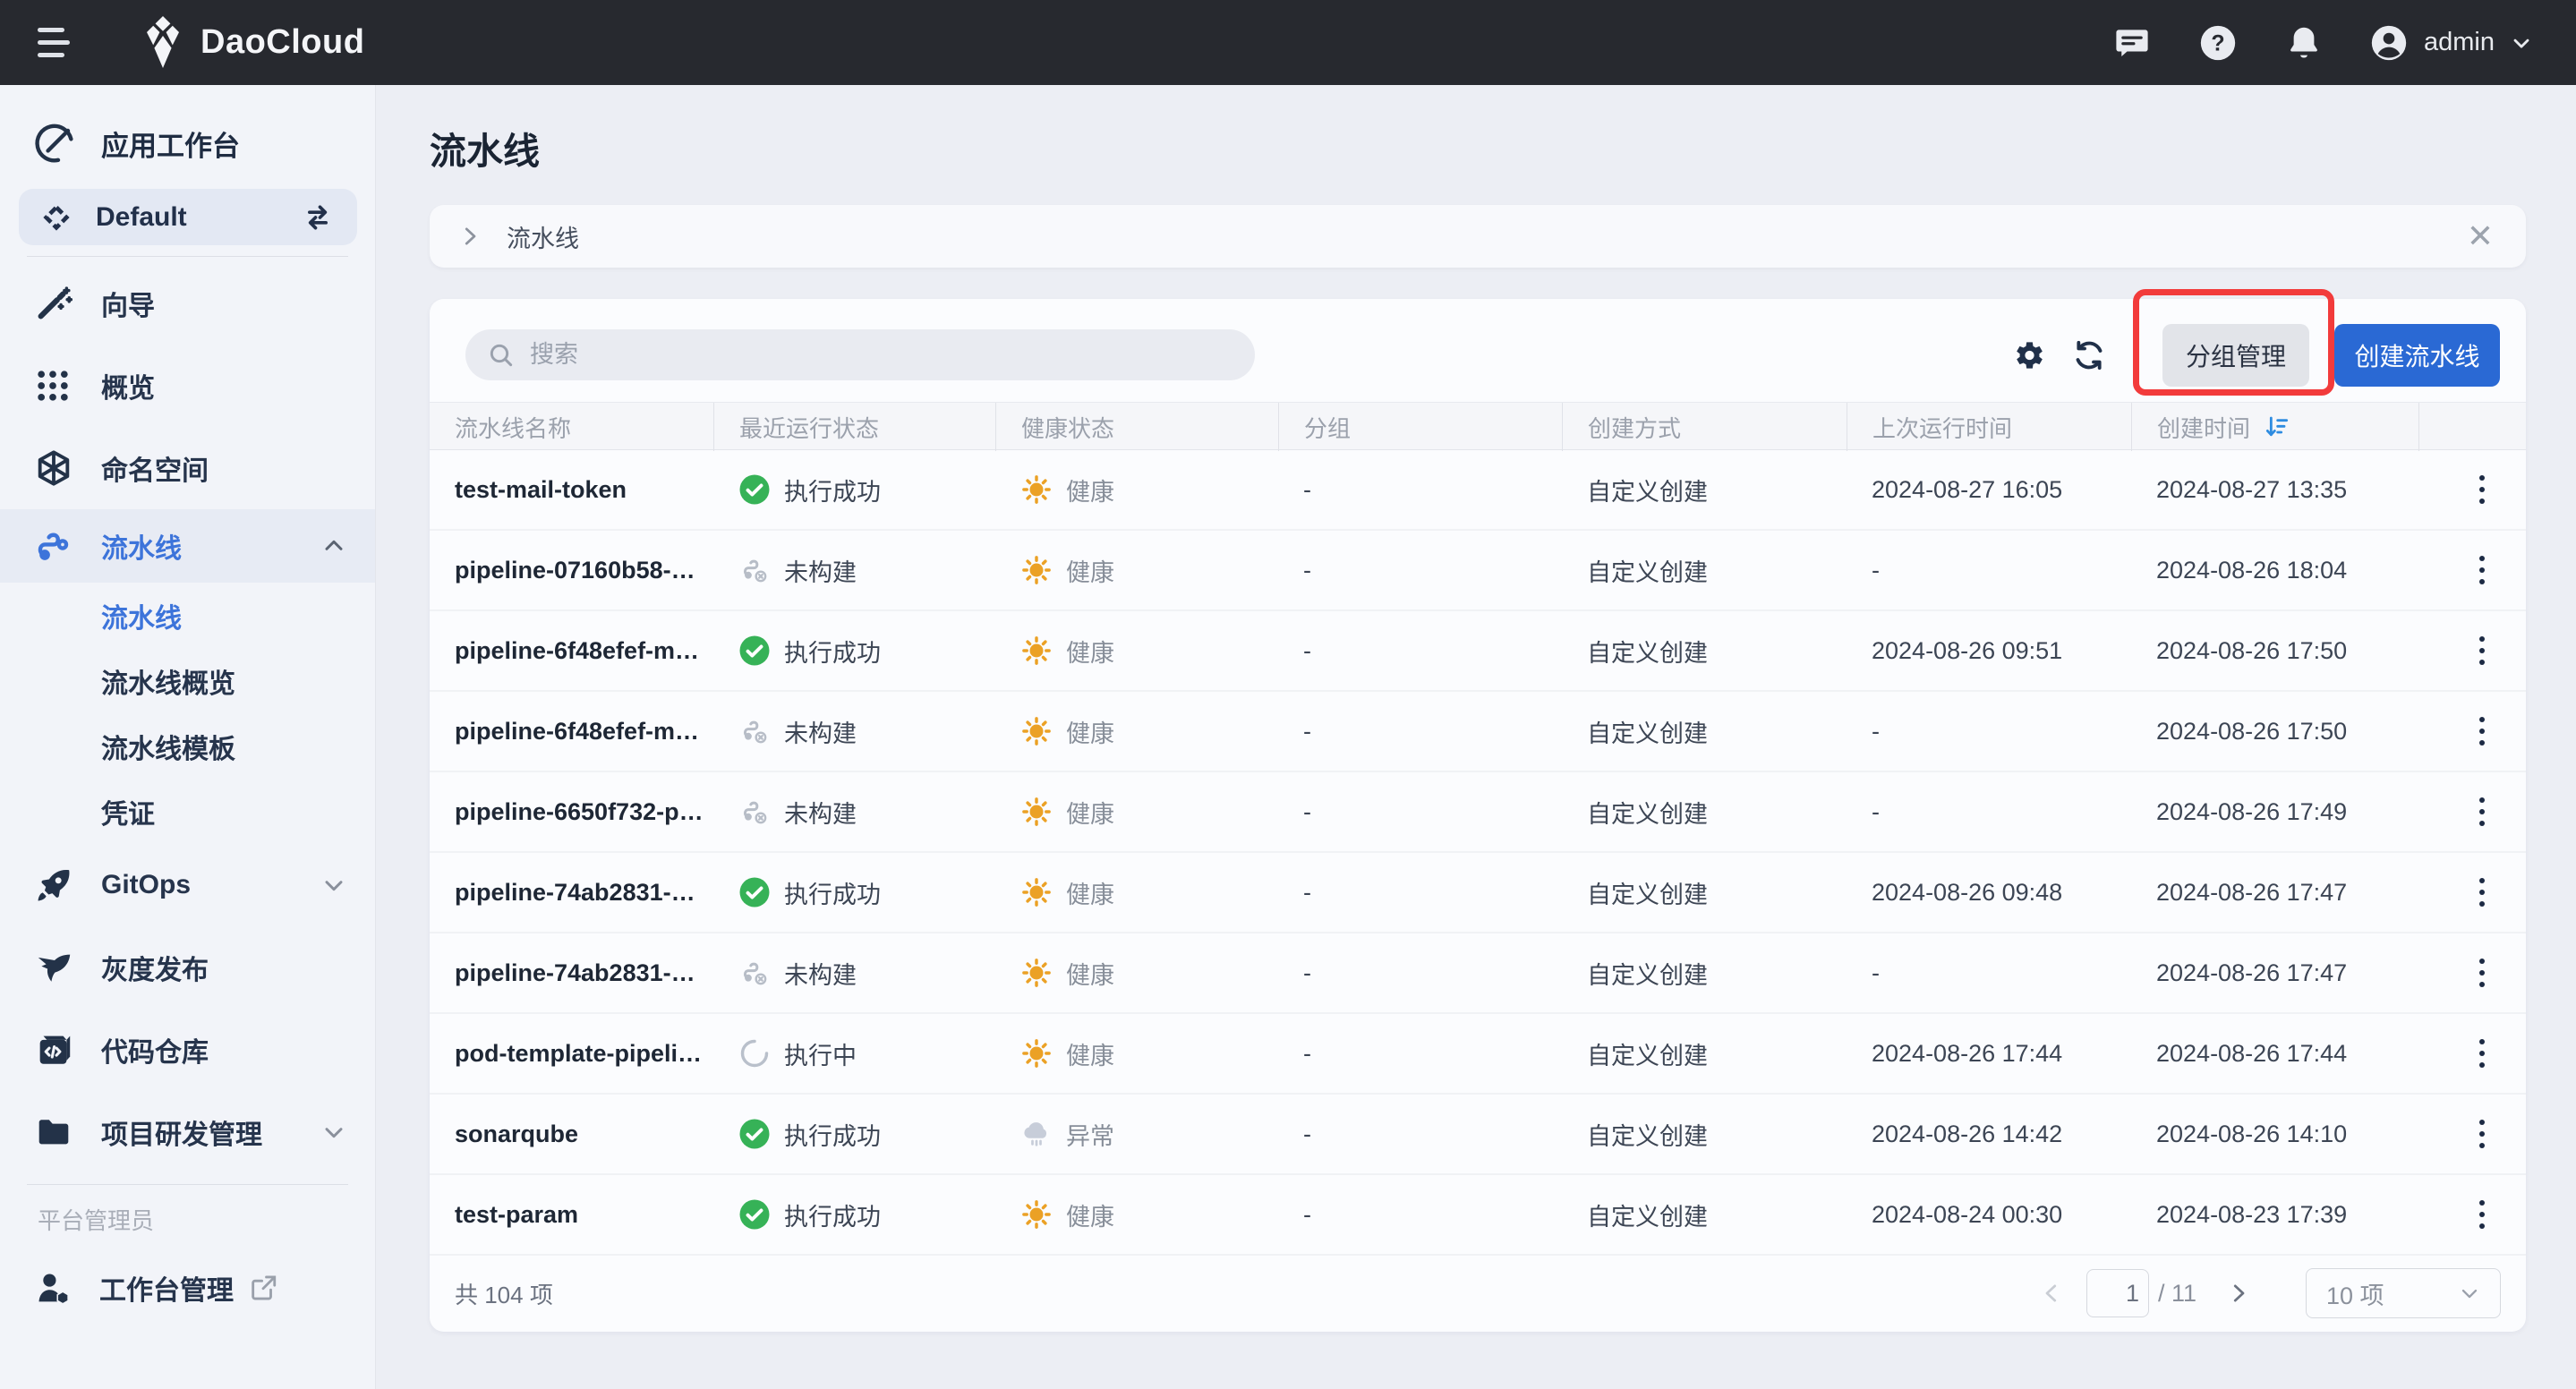 This screenshot has height=1389, width=2576. I want to click on create-time-cell: 2024-08-26 14:10, so click(2252, 1133).